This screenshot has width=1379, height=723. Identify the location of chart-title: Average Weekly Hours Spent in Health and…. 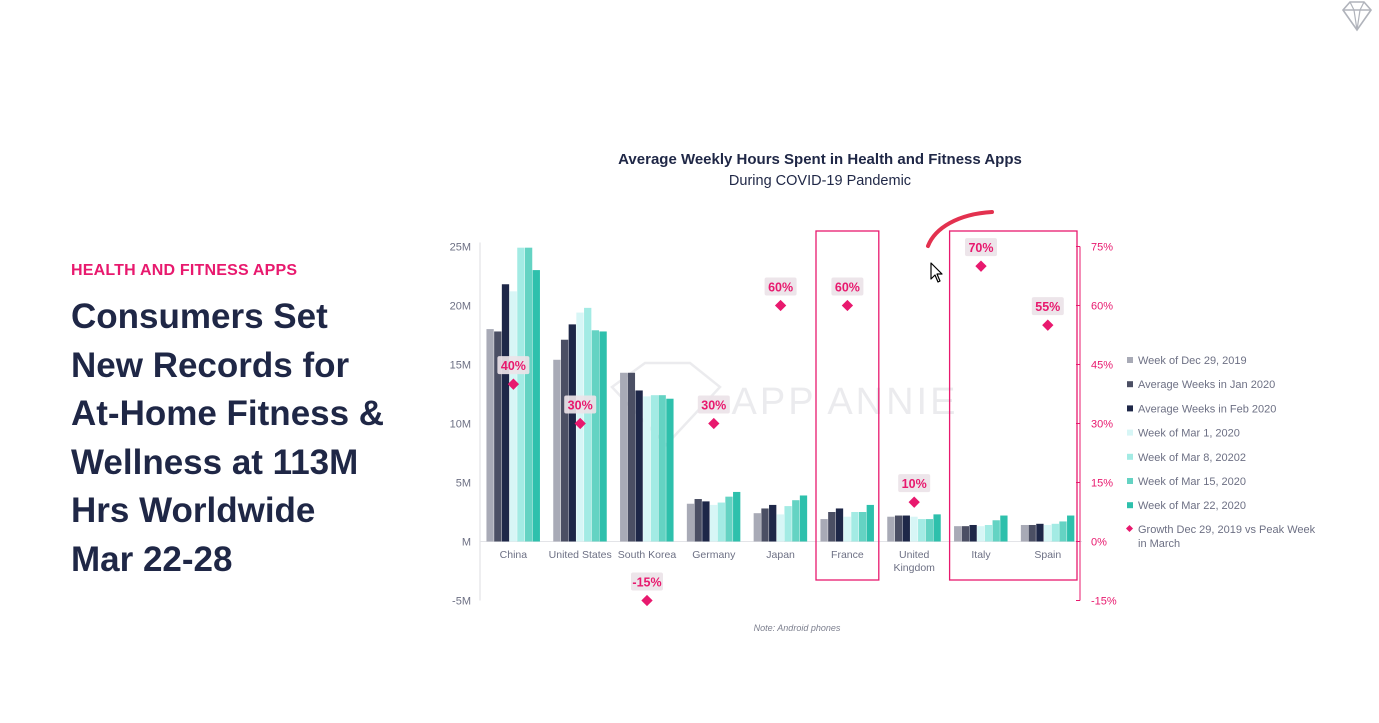
(820, 159).